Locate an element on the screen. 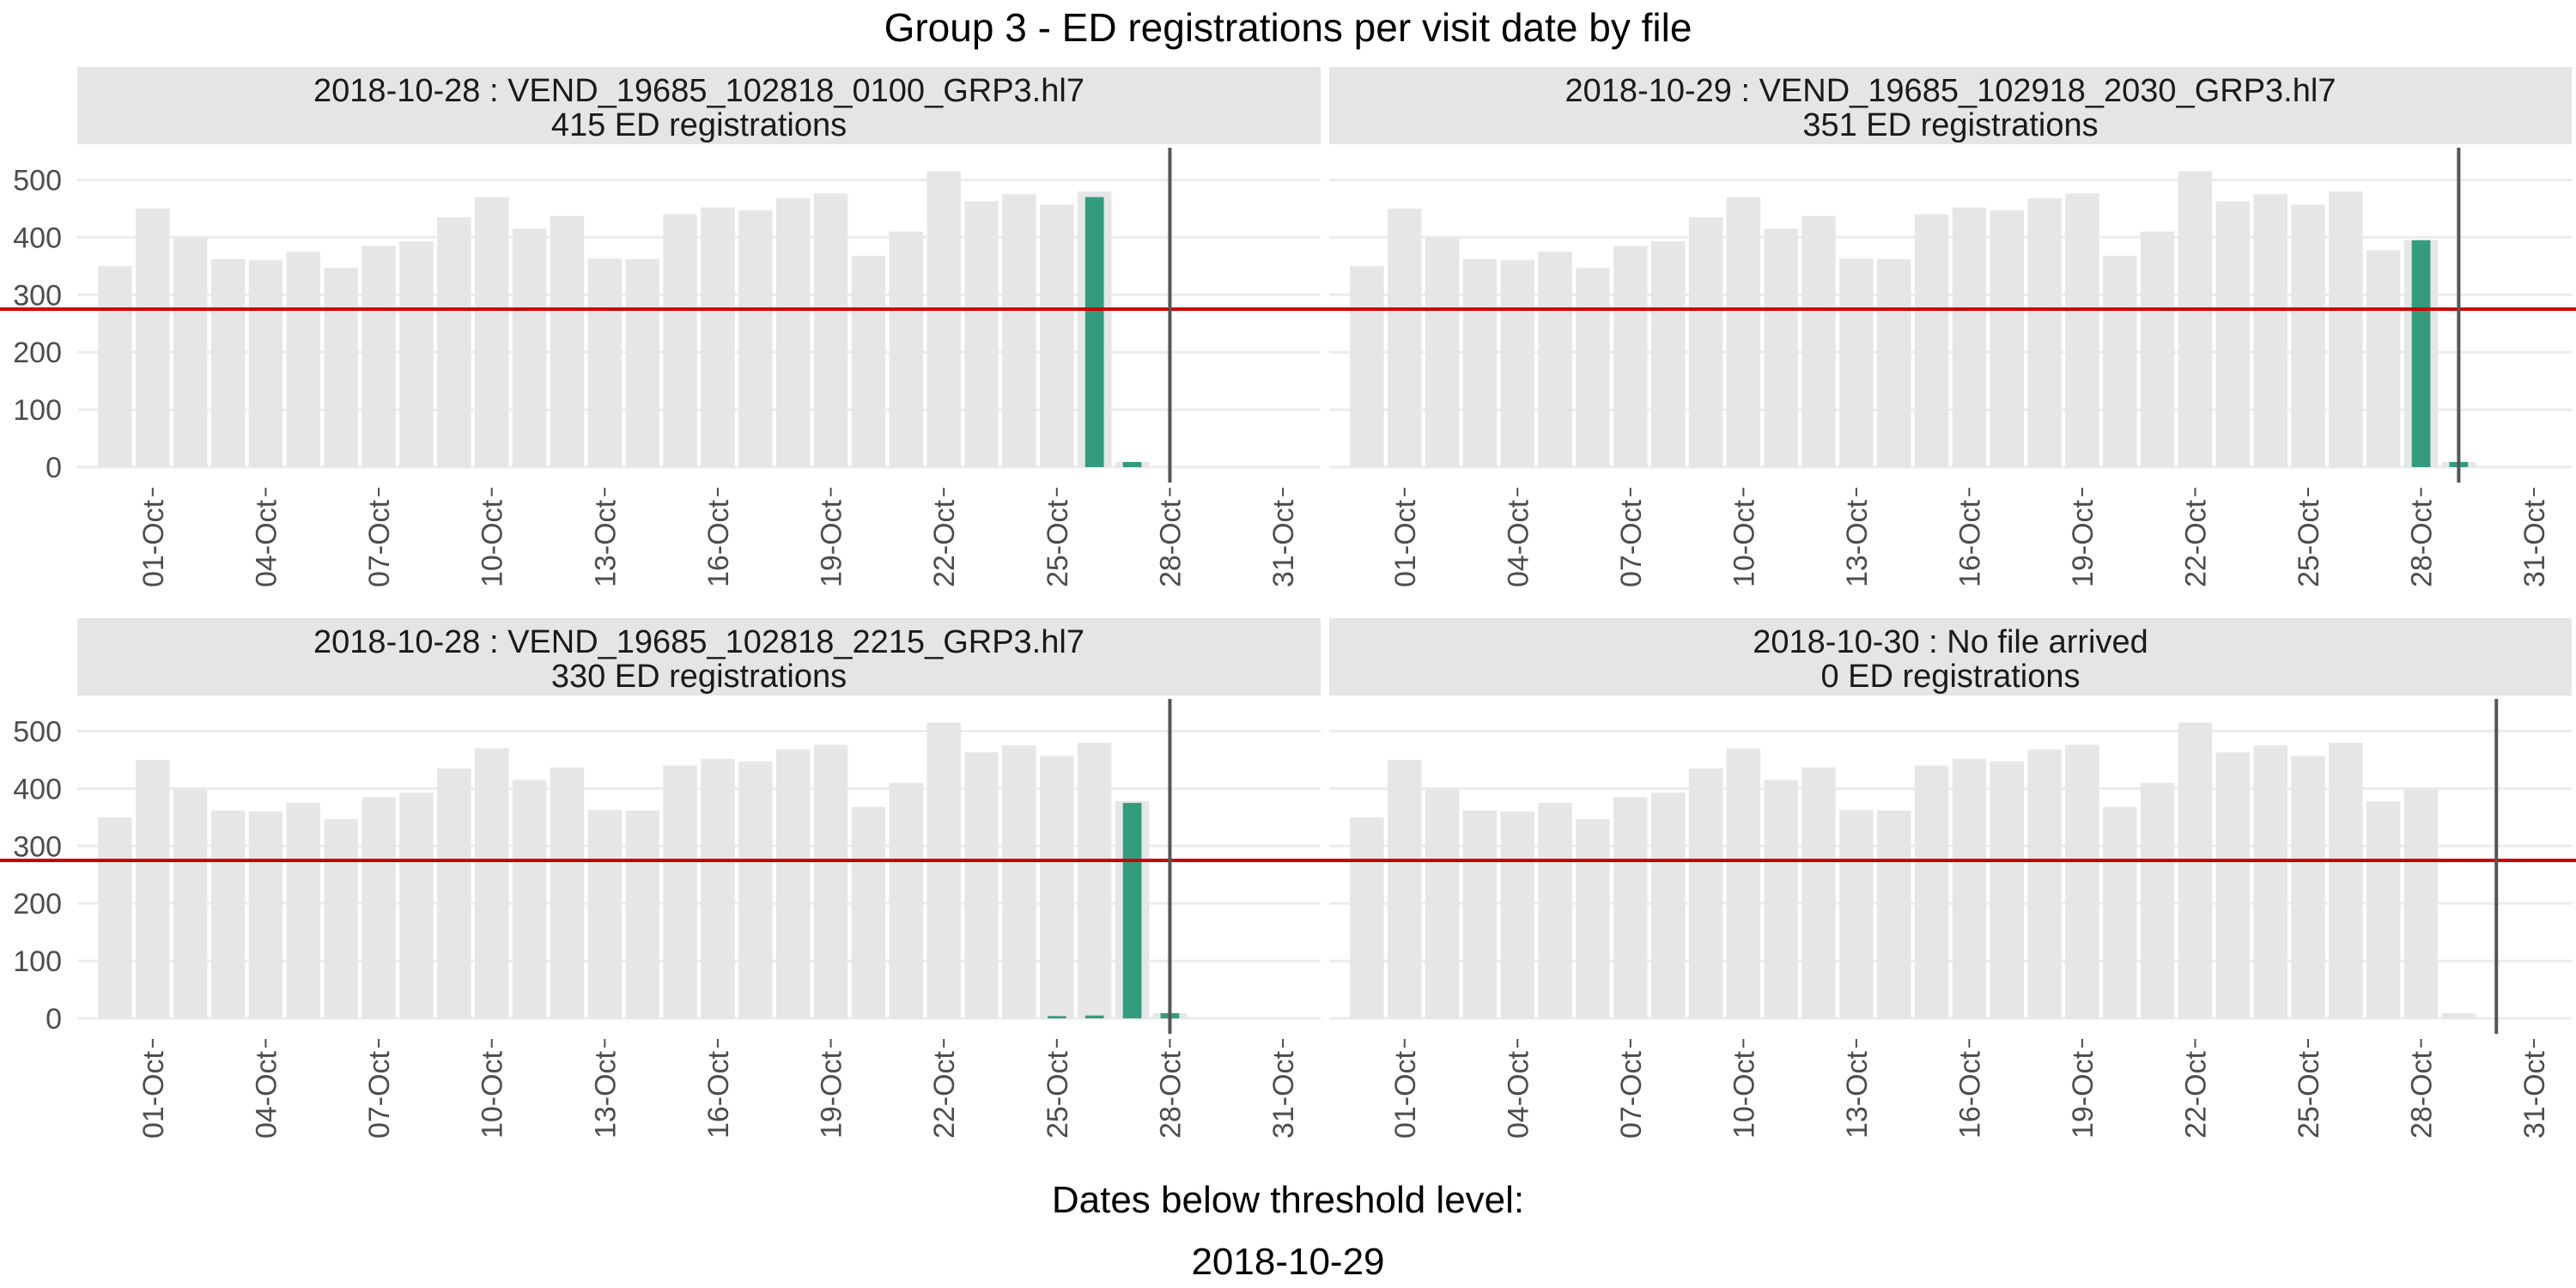  strip-title-line2: 415 ED registrations is located at coordinates (699, 125).